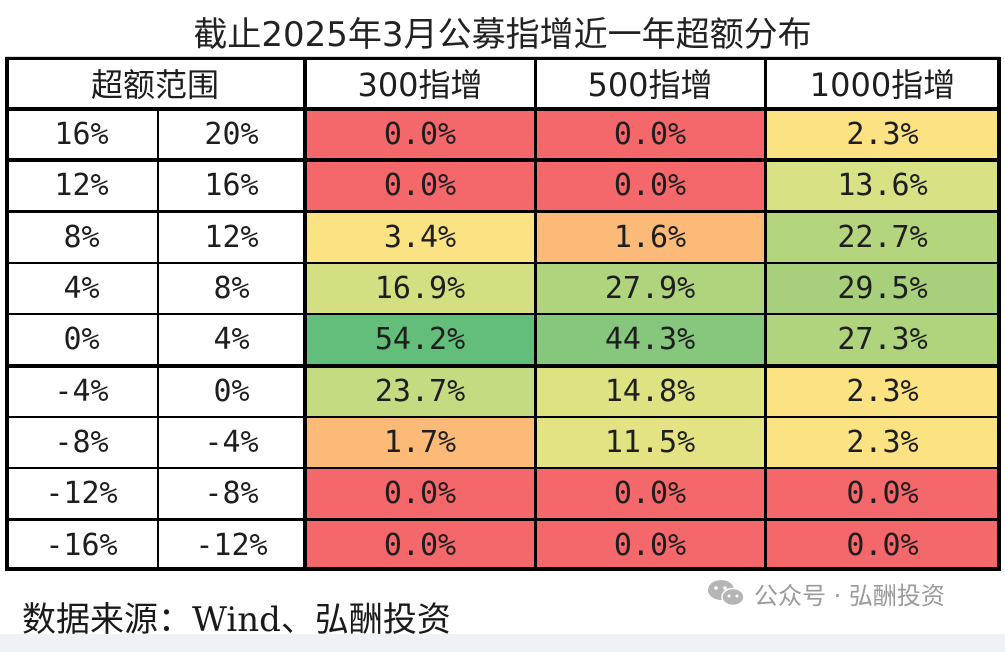 The image size is (1005, 652). Describe the element at coordinates (420, 442) in the screenshot. I see `value-cell: 1.7%` at that location.